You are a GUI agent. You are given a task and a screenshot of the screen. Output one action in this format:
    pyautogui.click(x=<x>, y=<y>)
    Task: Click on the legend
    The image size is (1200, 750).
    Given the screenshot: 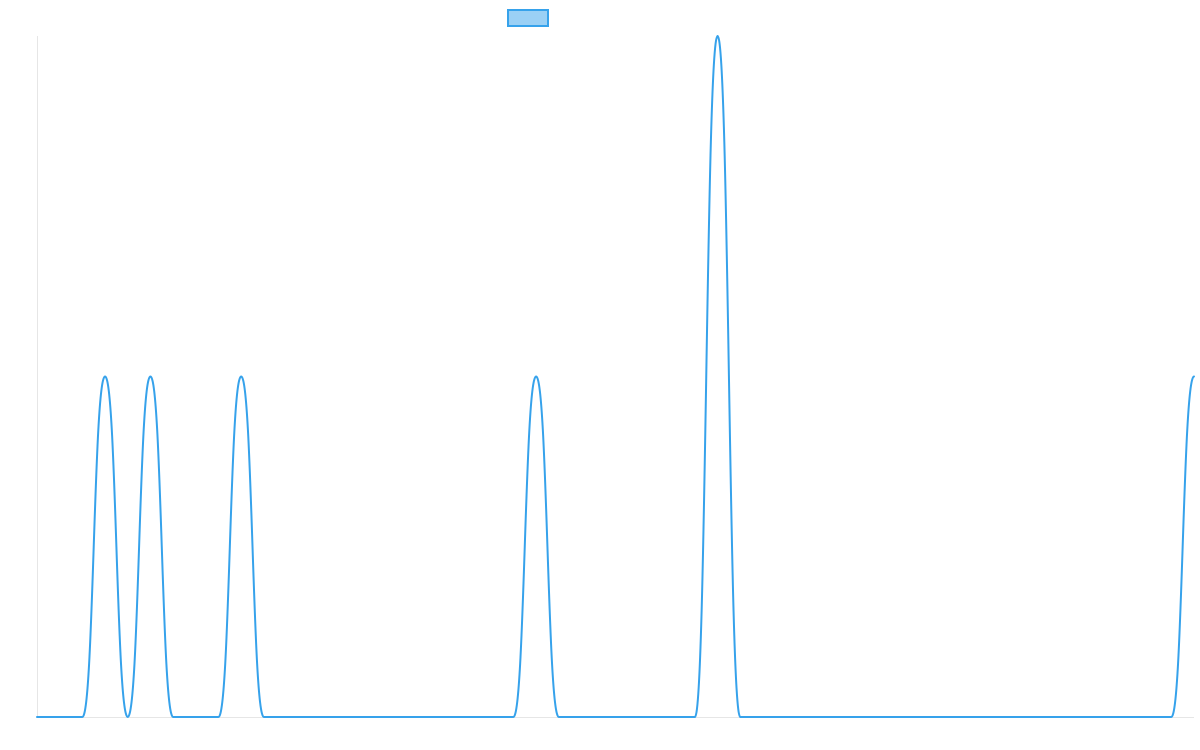 What is the action you would take?
    pyautogui.click(x=528, y=18)
    